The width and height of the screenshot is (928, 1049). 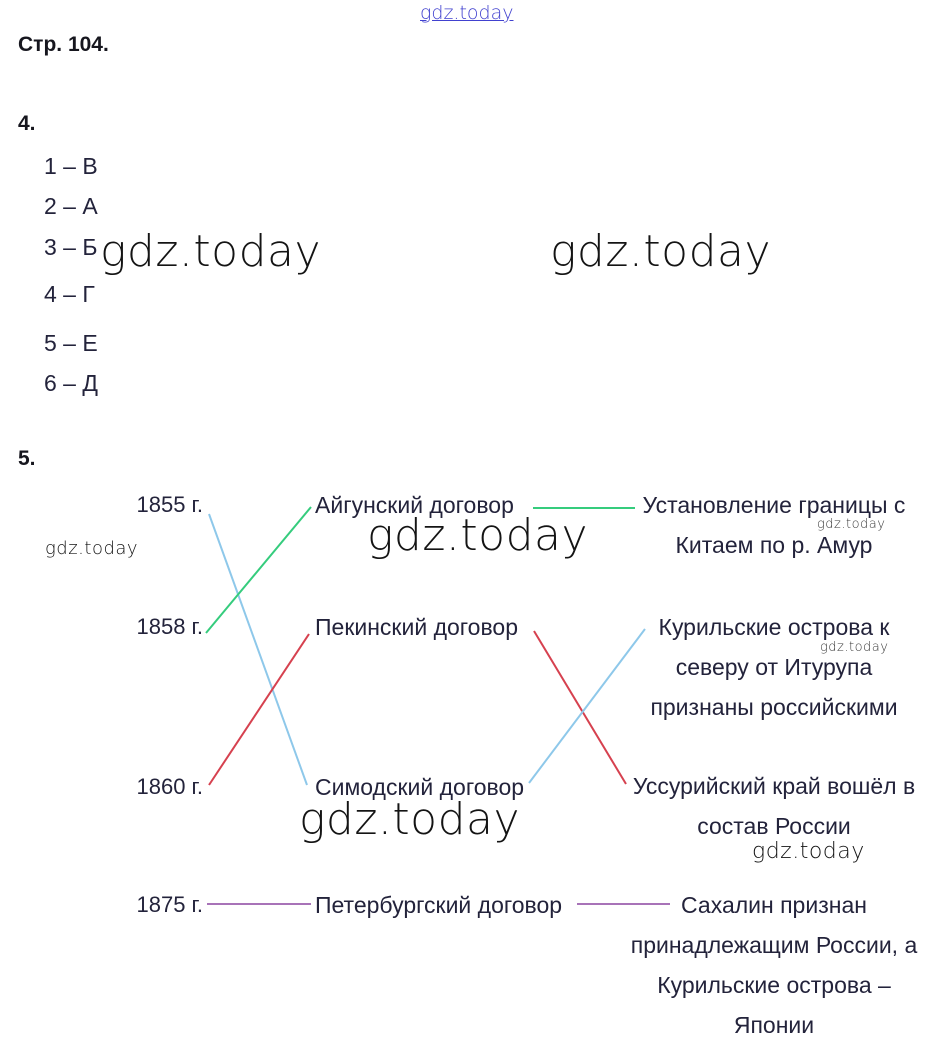 What do you see at coordinates (774, 826) in the screenshot?
I see `result-line: состав России` at bounding box center [774, 826].